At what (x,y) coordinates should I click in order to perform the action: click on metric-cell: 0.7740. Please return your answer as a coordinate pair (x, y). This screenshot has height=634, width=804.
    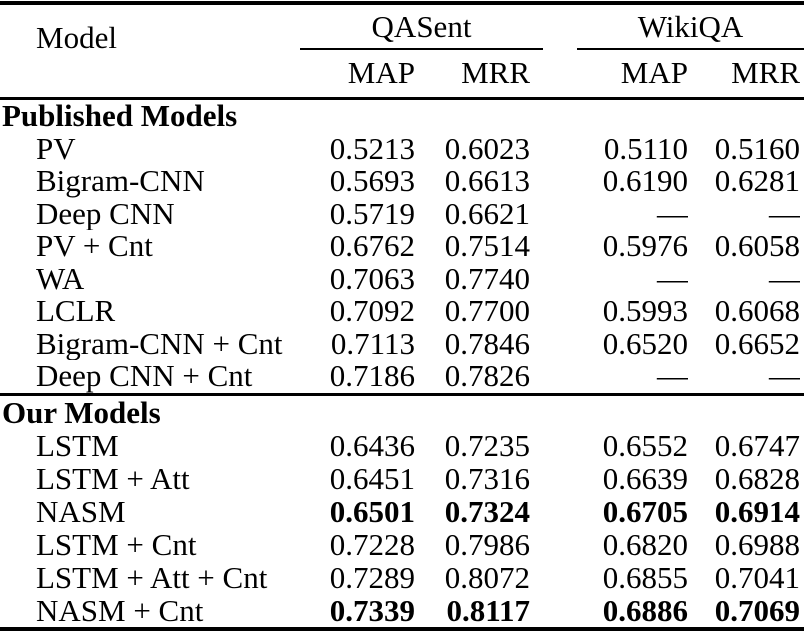
    Looking at the image, I should click on (487, 278).